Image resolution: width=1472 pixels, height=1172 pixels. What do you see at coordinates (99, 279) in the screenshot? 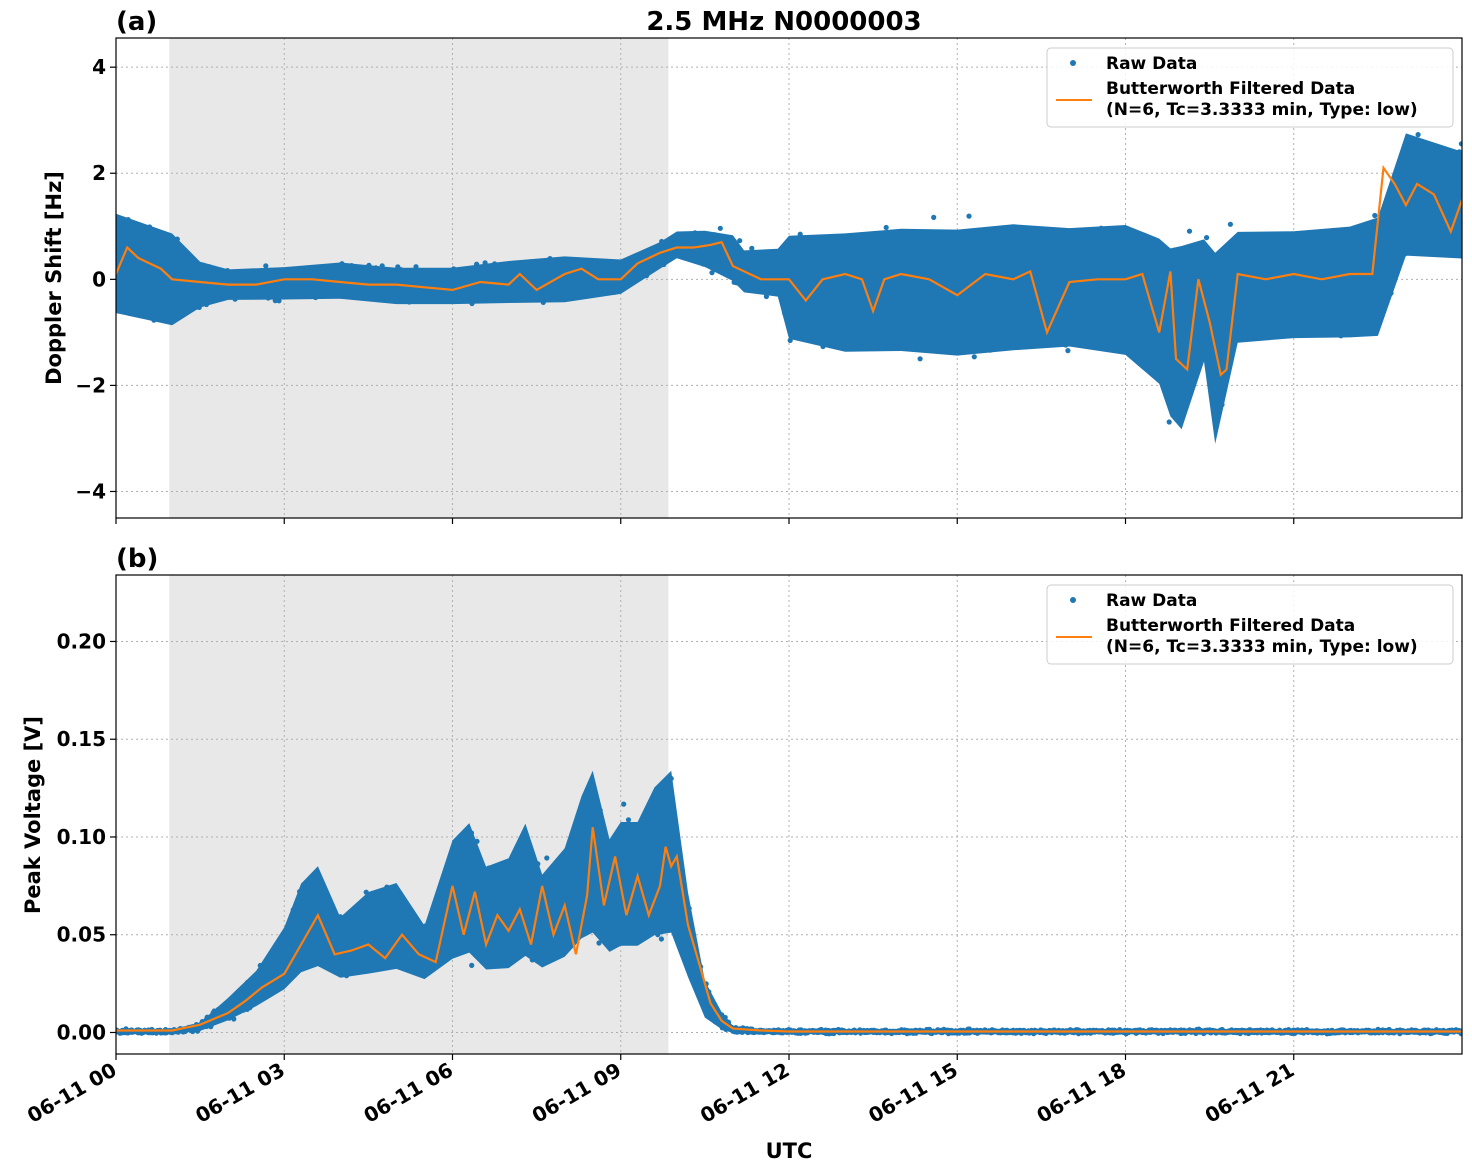
I see `y-tick-label-a: 0` at bounding box center [99, 279].